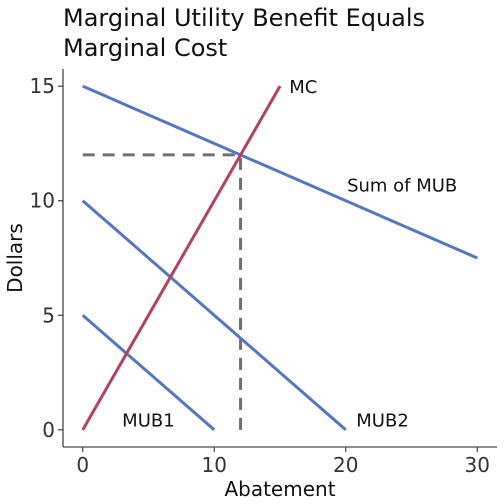 This screenshot has width=504, height=504. Describe the element at coordinates (42, 86) in the screenshot. I see `y-tick-label: 15` at that location.